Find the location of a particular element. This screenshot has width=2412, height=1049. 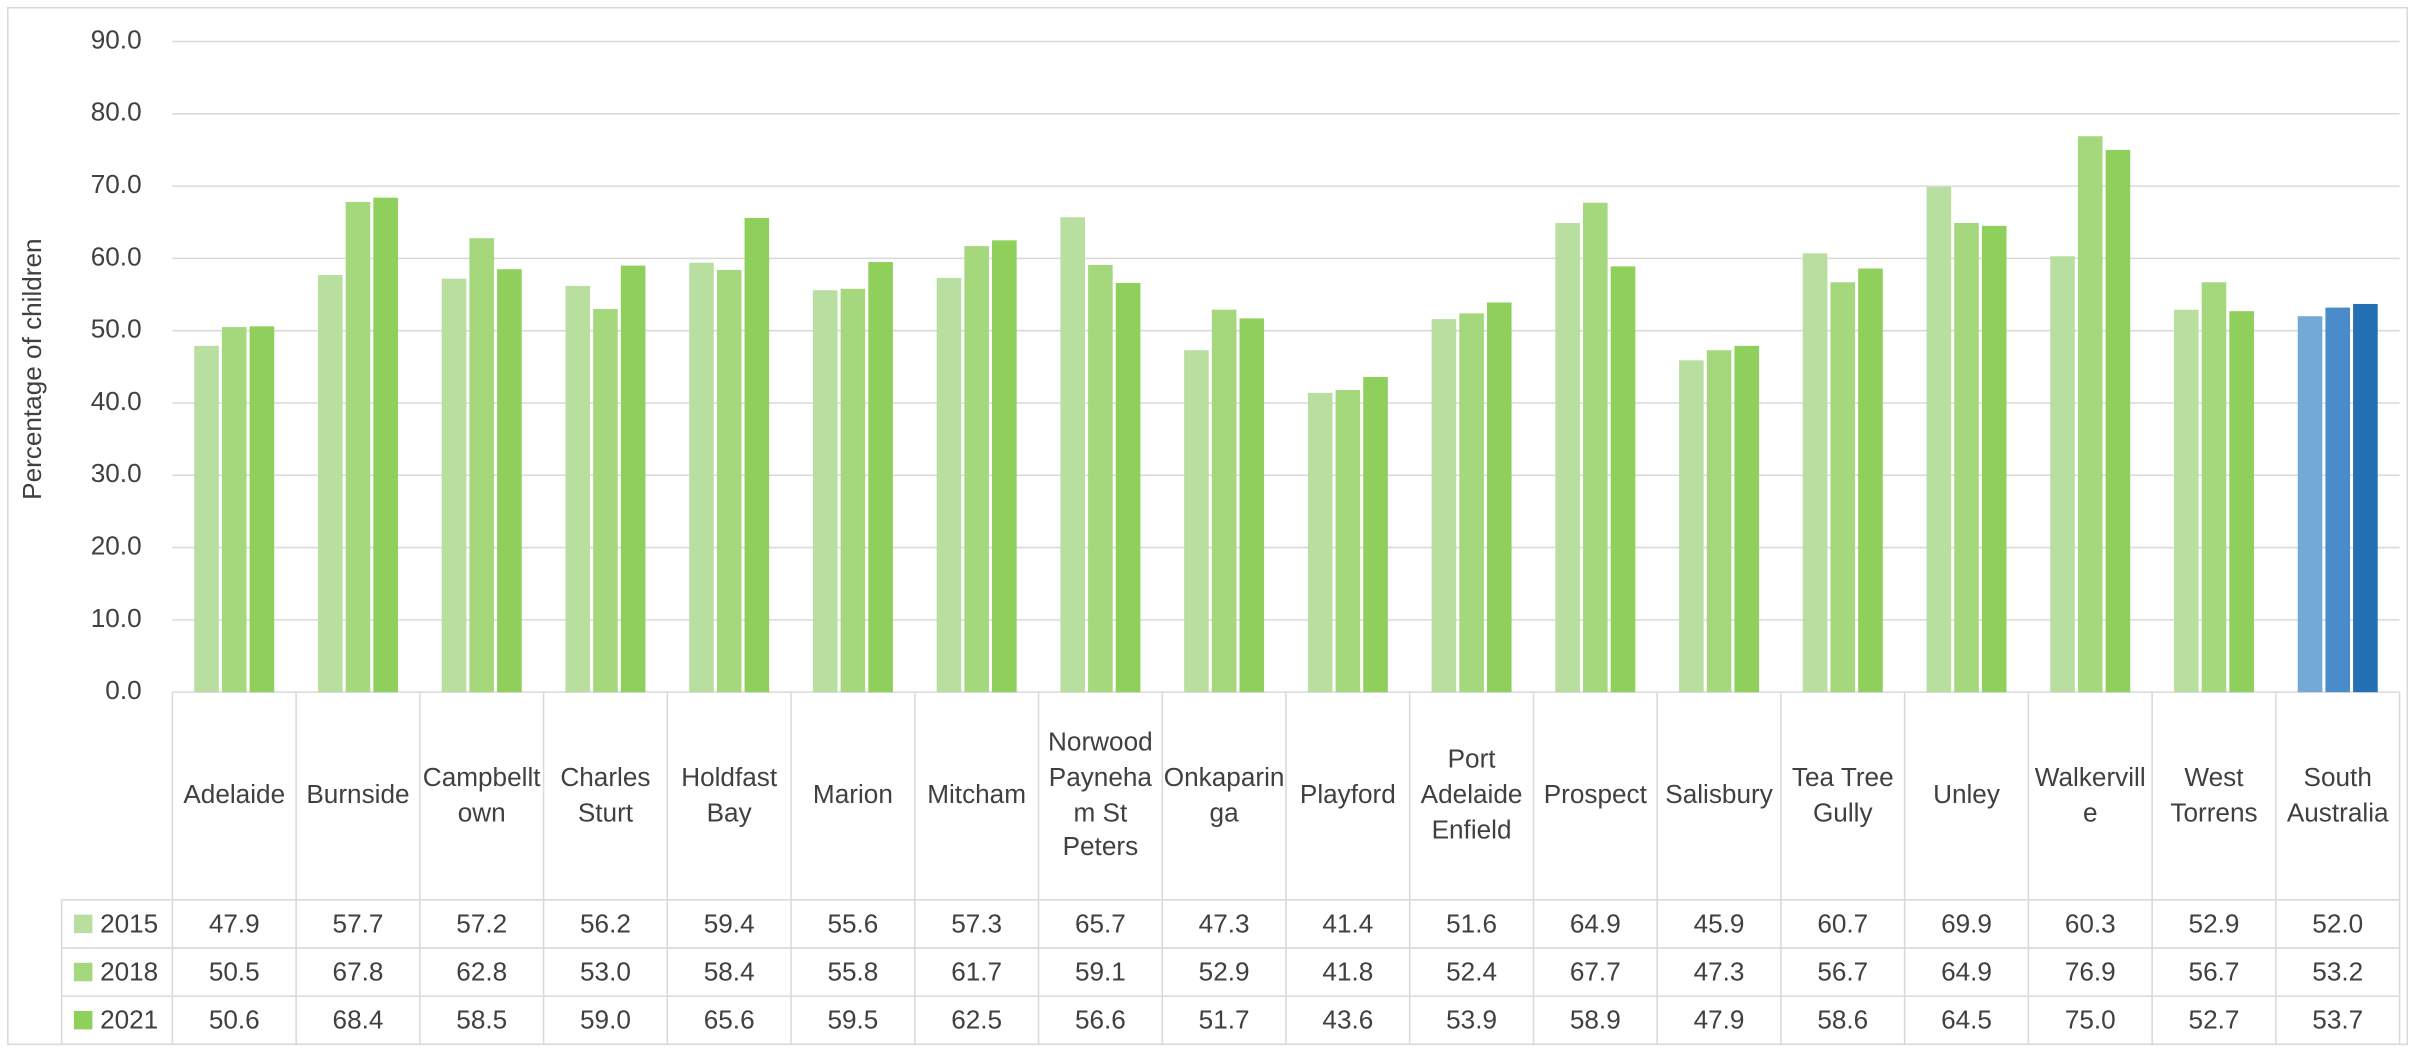

data-label: 41.8 is located at coordinates (1347, 971).